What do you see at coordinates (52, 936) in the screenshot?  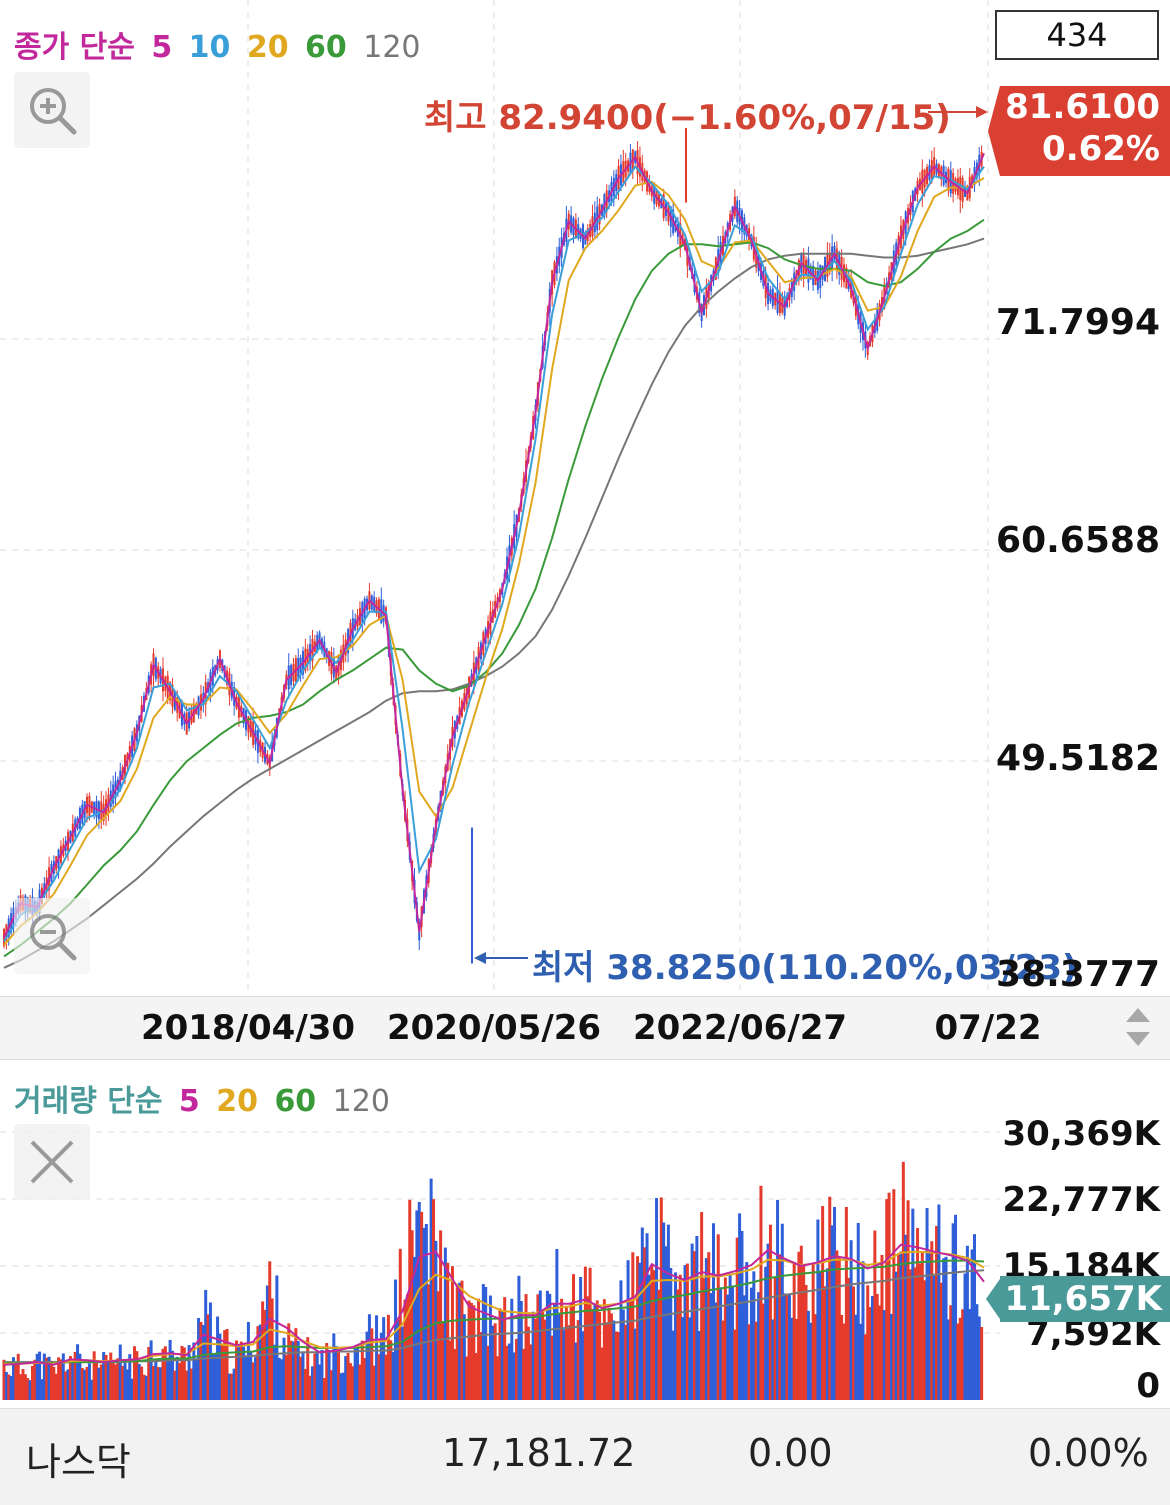 I see `zoom-out-button` at bounding box center [52, 936].